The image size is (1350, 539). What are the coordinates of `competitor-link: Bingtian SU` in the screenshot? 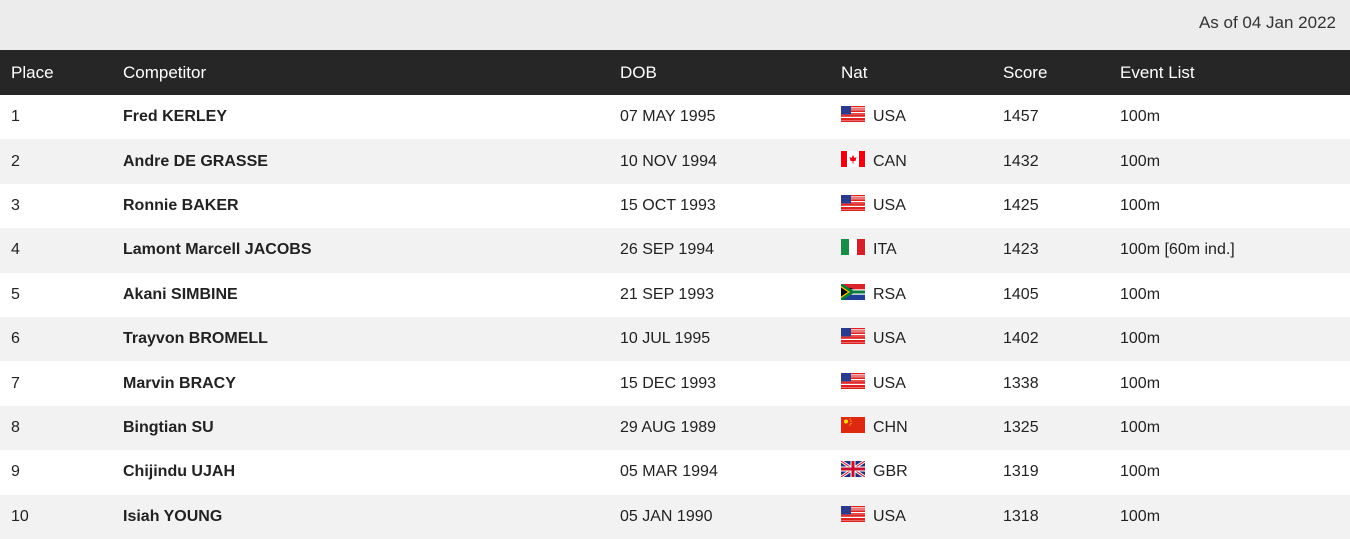 It's located at (168, 427).